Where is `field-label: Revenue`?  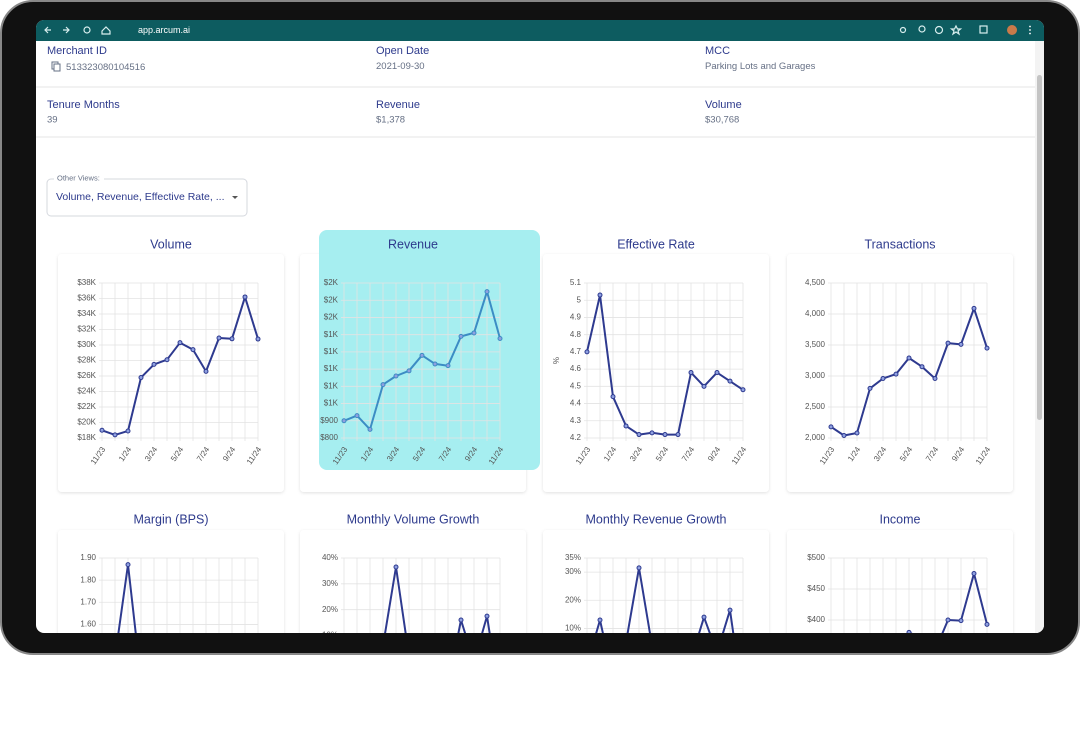 field-label: Revenue is located at coordinates (398, 105).